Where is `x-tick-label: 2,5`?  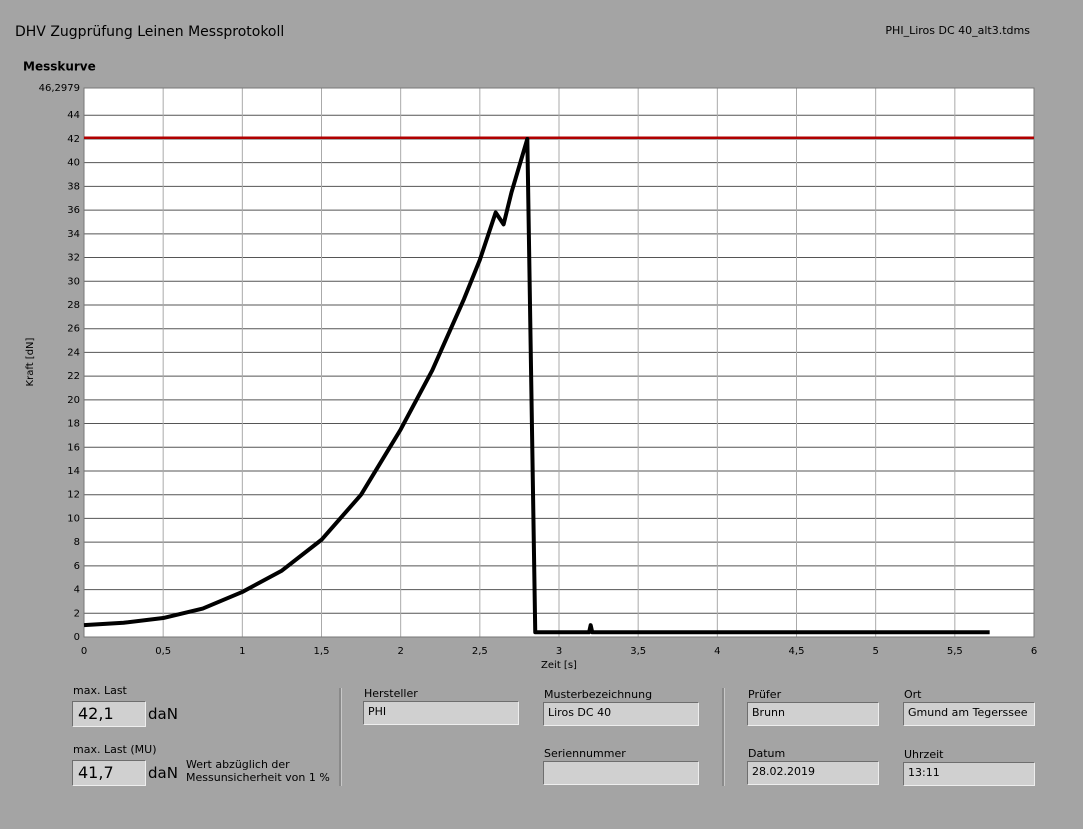 x-tick-label: 2,5 is located at coordinates (480, 651).